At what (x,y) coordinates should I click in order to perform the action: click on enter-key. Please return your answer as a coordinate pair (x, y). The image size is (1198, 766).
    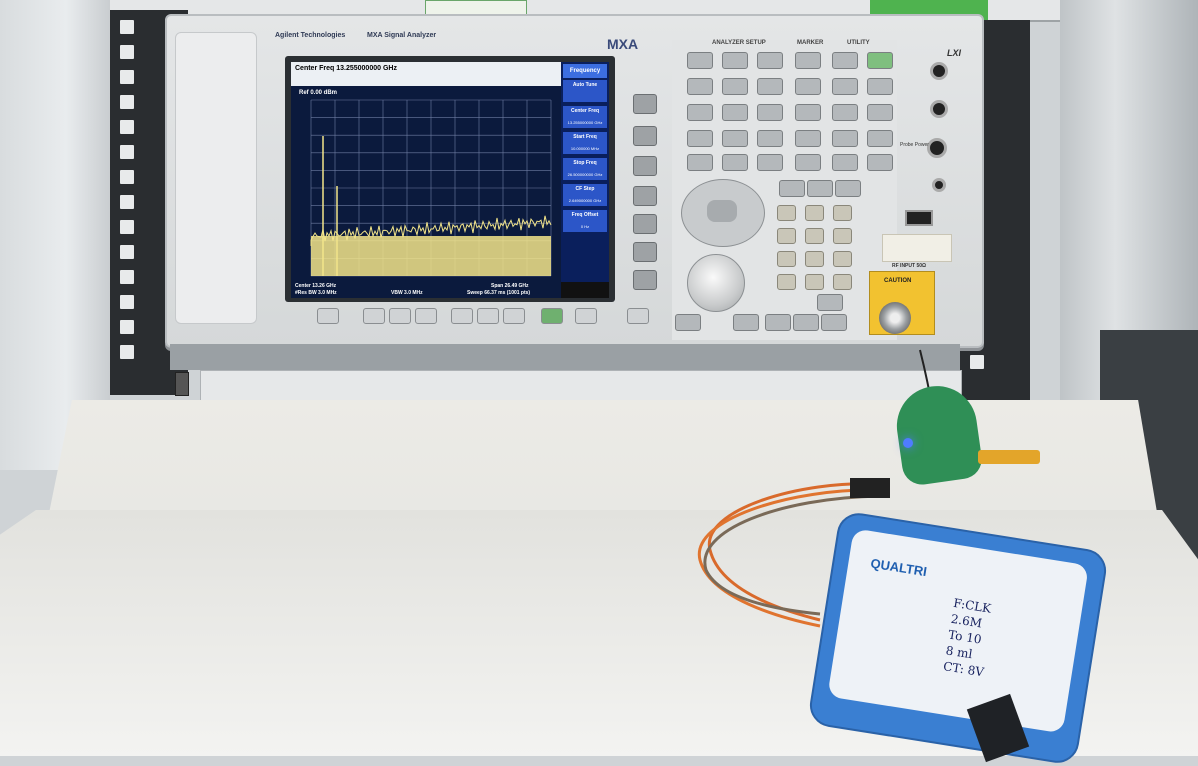
    Looking at the image, I should click on (722, 211).